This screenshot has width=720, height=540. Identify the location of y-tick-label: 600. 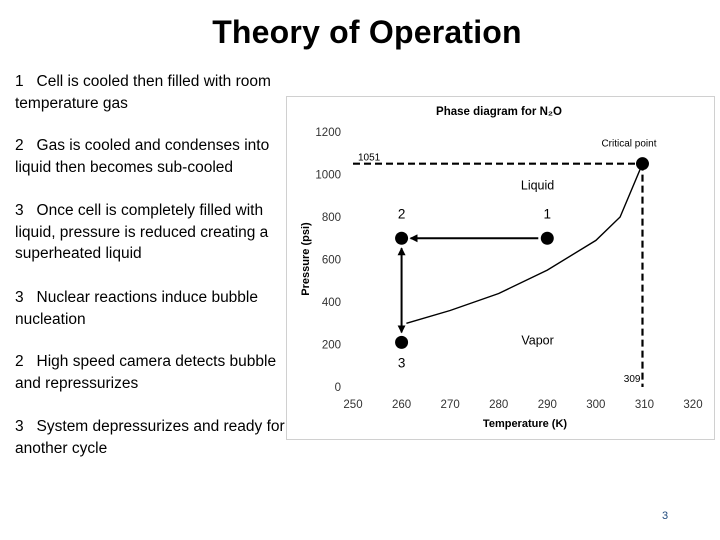
(331, 261).